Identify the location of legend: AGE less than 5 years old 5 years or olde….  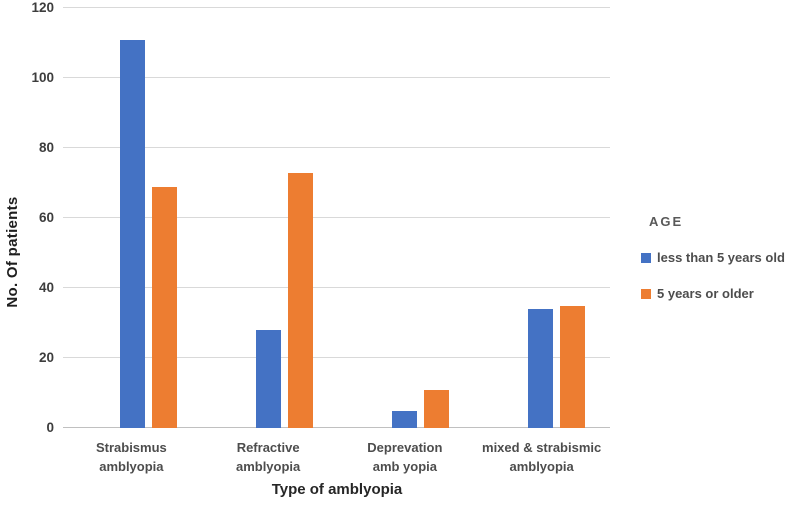
(714, 257).